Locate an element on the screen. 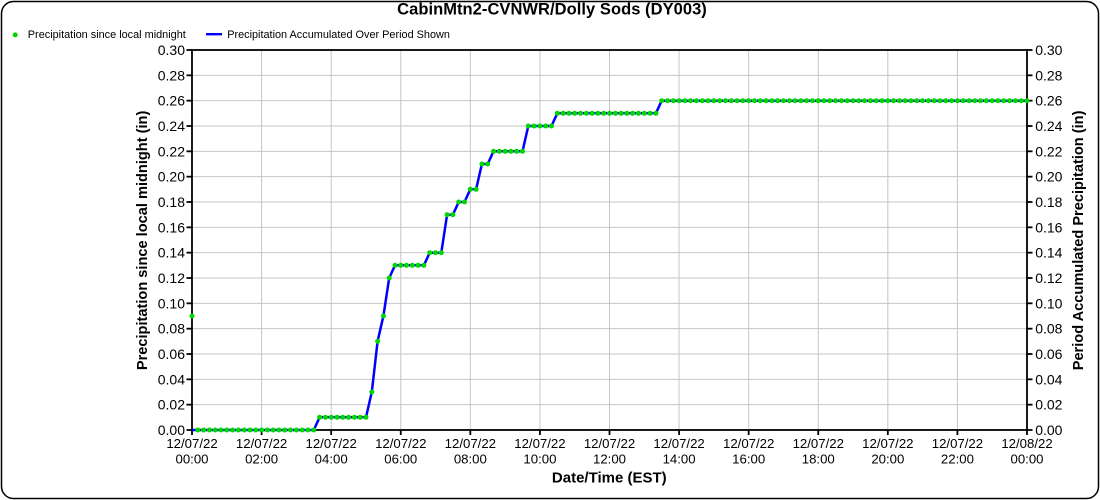 Image resolution: width=1100 pixels, height=500 pixels. svg-text: Date/Time (EST) is located at coordinates (609, 478).